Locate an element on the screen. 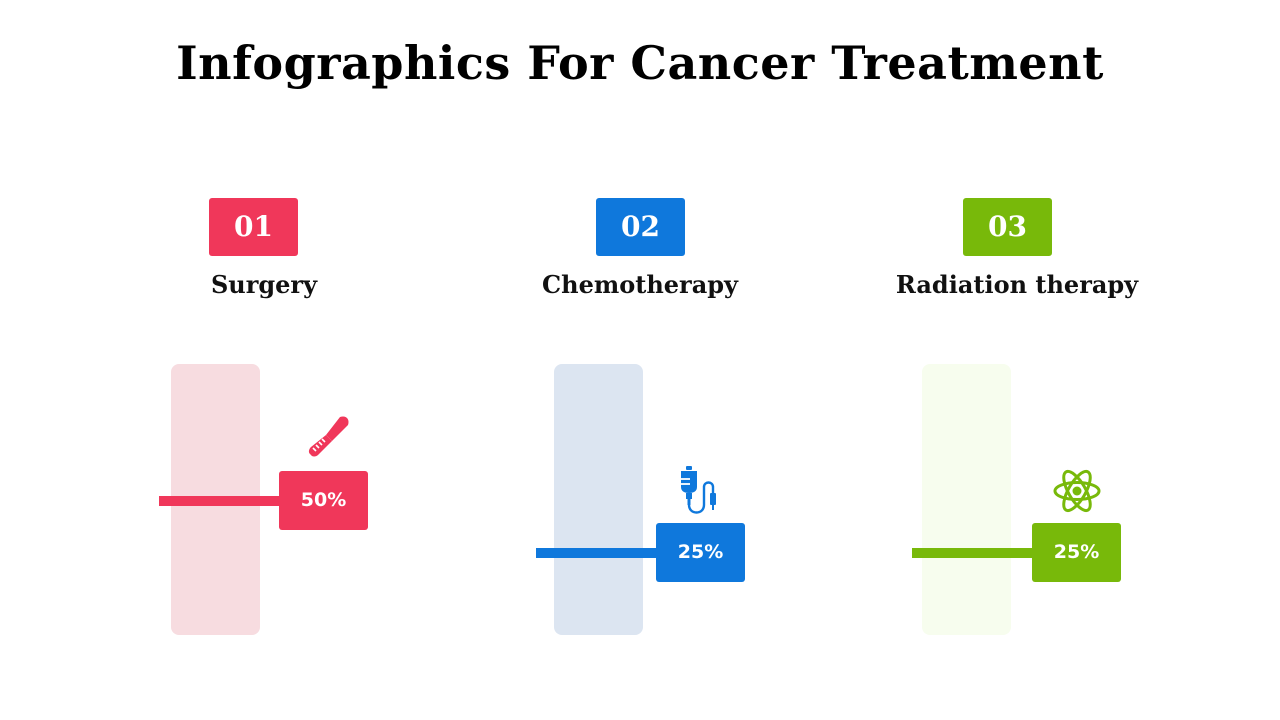  category-label: Surgery is located at coordinates (264, 284).